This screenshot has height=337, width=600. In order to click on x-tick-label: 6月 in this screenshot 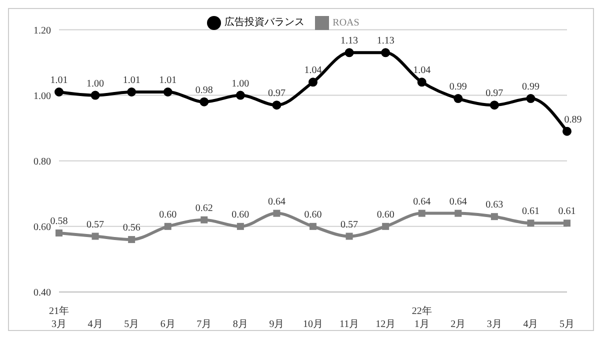, I will do `click(168, 324)`.